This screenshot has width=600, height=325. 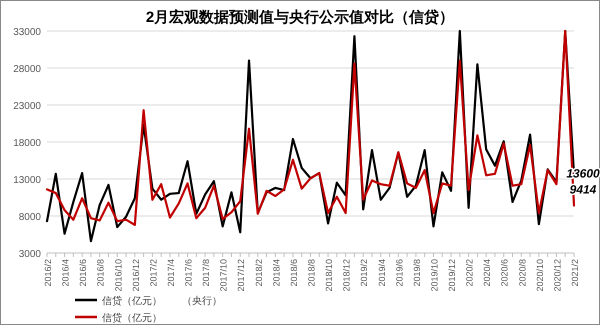 What do you see at coordinates (223, 275) in the screenshot?
I see `x-tick-label: 2017/10` at bounding box center [223, 275].